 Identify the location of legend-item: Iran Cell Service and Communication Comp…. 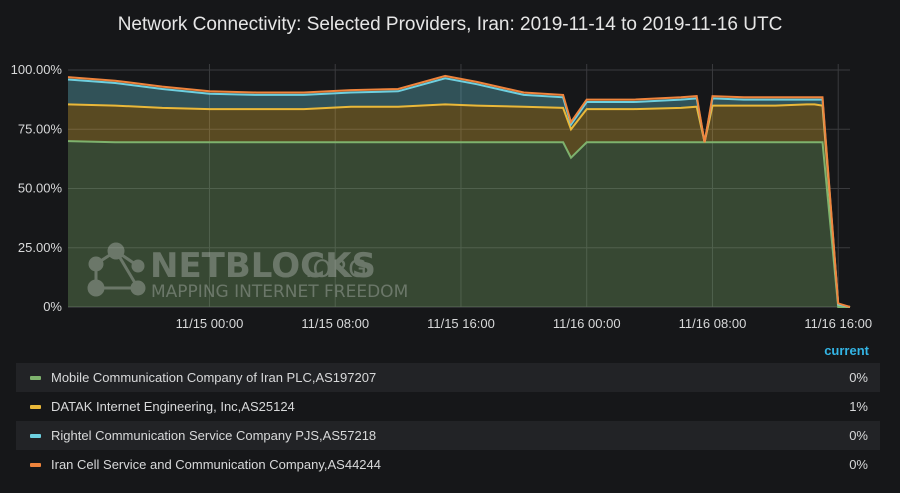
(448, 464).